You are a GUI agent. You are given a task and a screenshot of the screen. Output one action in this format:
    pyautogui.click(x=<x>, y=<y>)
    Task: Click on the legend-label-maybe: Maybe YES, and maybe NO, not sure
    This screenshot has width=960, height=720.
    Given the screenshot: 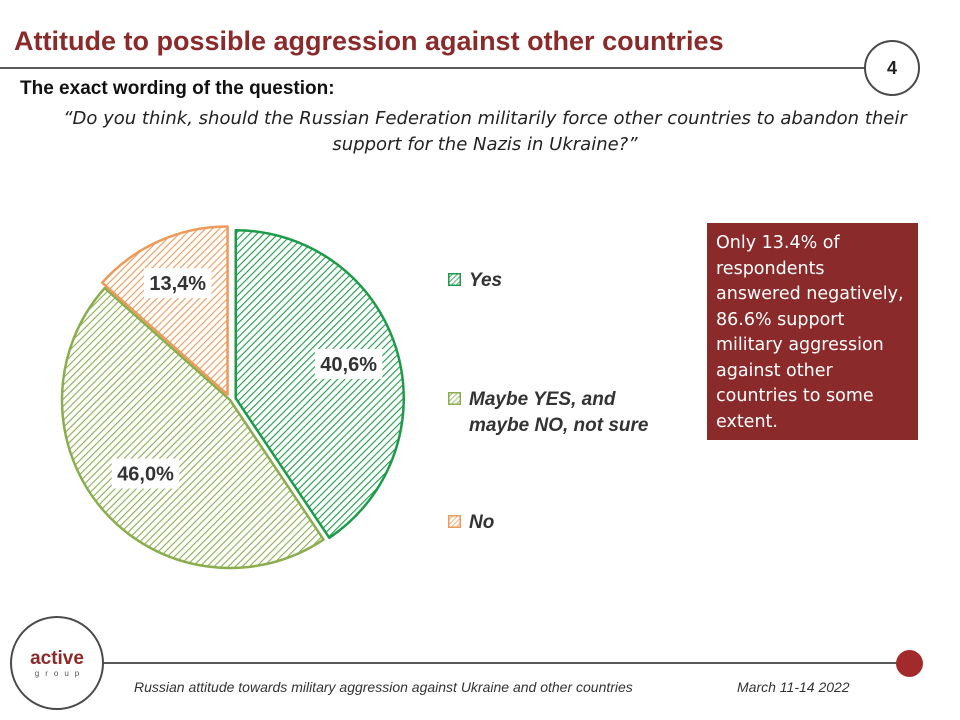 What is the action you would take?
    pyautogui.click(x=559, y=412)
    